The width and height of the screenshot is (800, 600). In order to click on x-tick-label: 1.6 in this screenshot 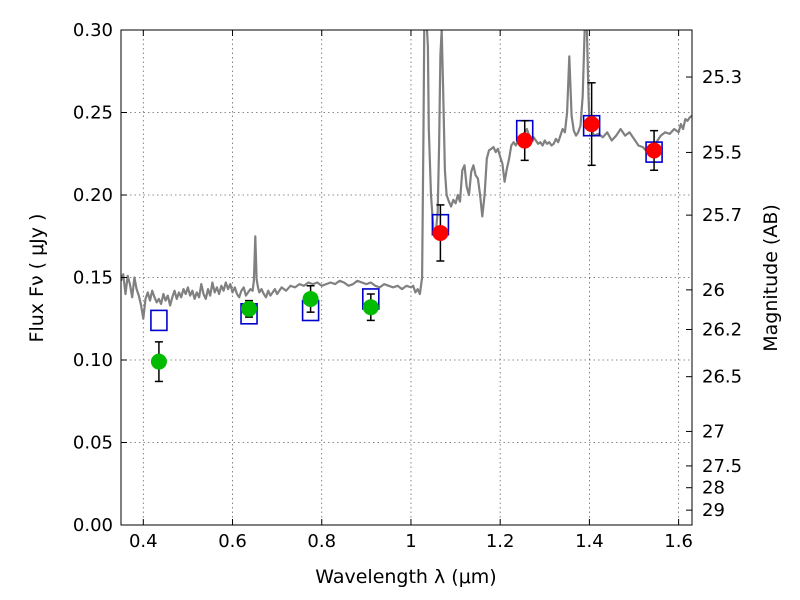, I will do `click(678, 541)`.